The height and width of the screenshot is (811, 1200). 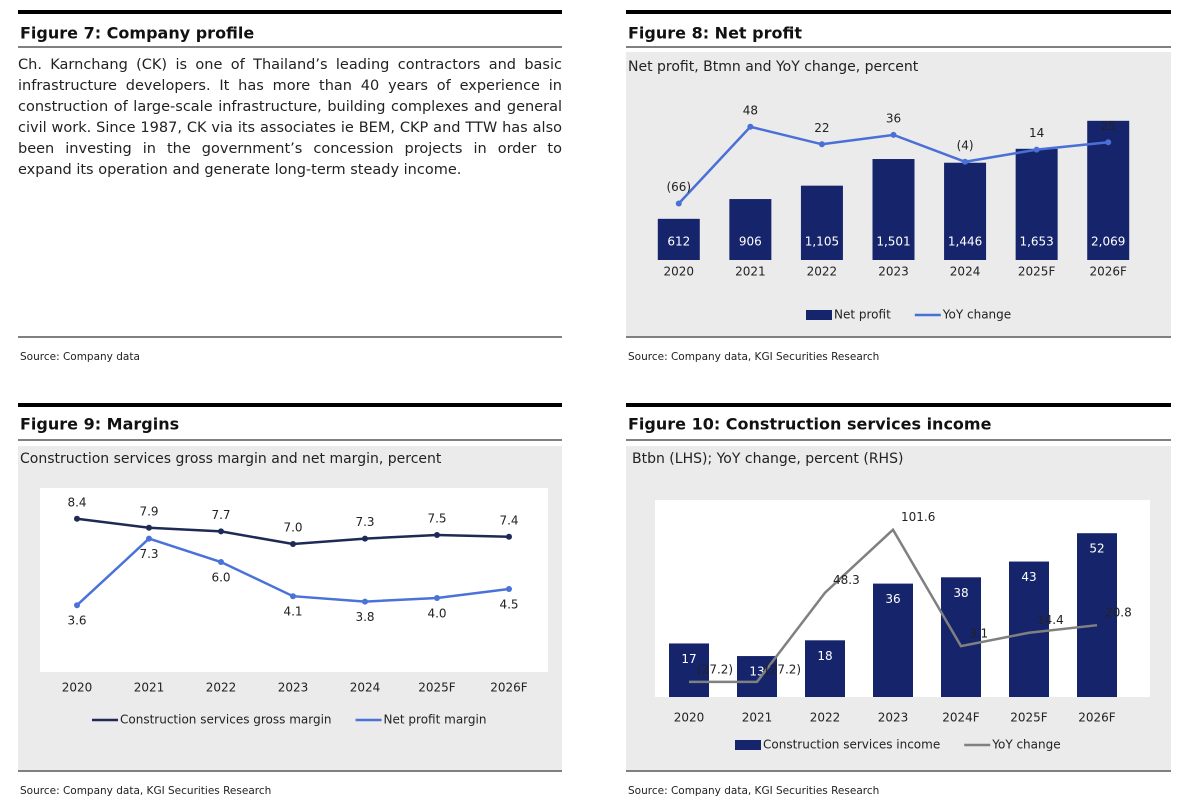 What do you see at coordinates (688, 659) in the screenshot?
I see `data-label: 17` at bounding box center [688, 659].